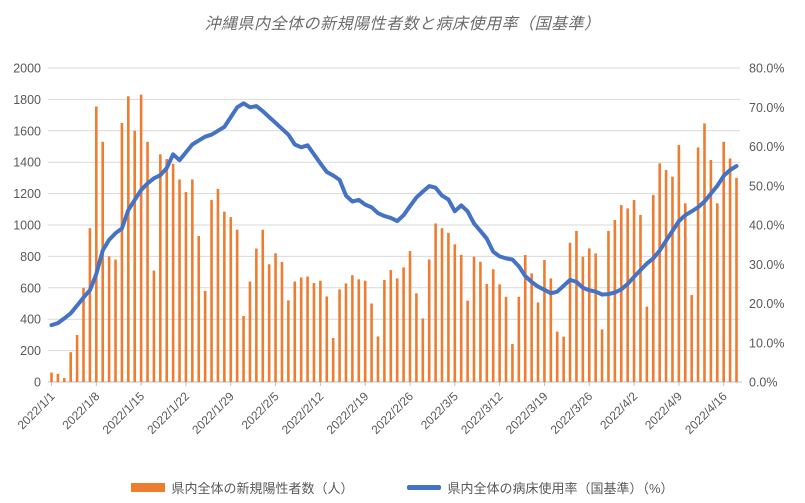 This screenshot has width=805, height=503. Describe the element at coordinates (766, 304) in the screenshot. I see `y-right-tick-label: 20.0%` at that location.